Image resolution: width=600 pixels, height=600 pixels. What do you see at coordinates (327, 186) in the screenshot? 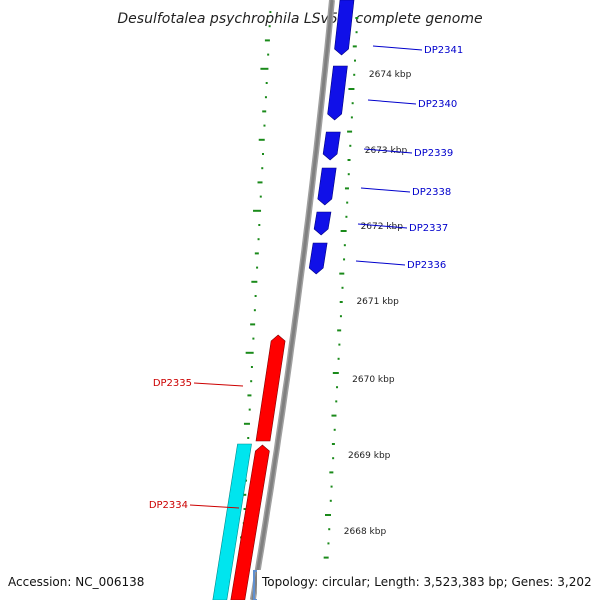
I see `forward-gene-DP2338` at bounding box center [327, 186].